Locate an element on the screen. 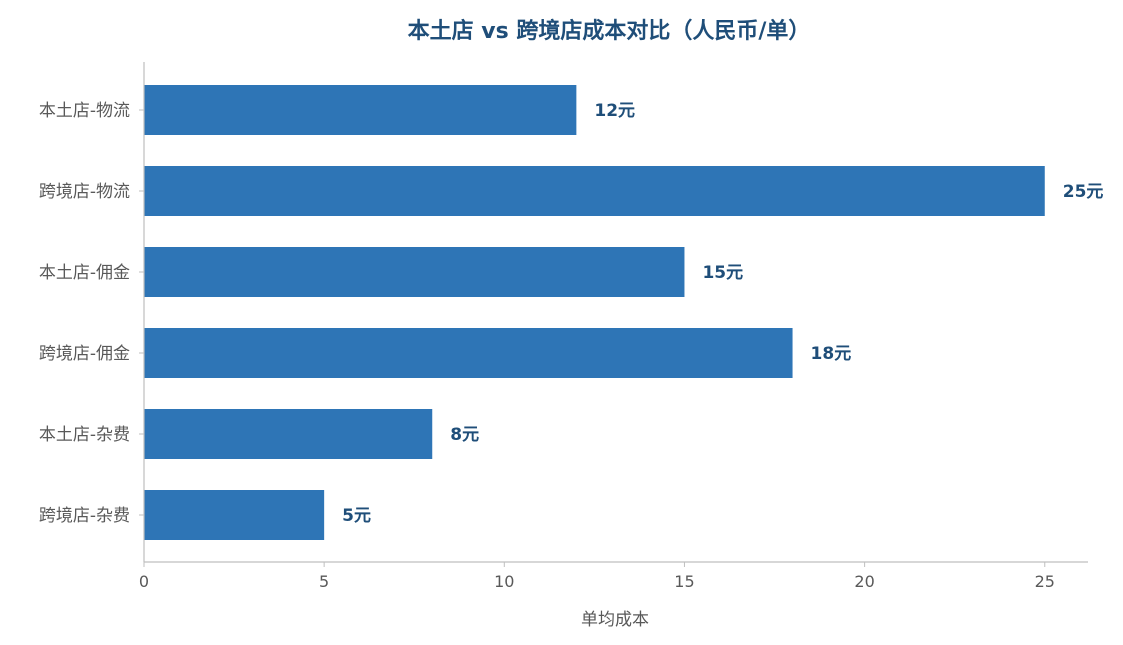 The image size is (1123, 645). x-tick-label: 25 is located at coordinates (1045, 581).